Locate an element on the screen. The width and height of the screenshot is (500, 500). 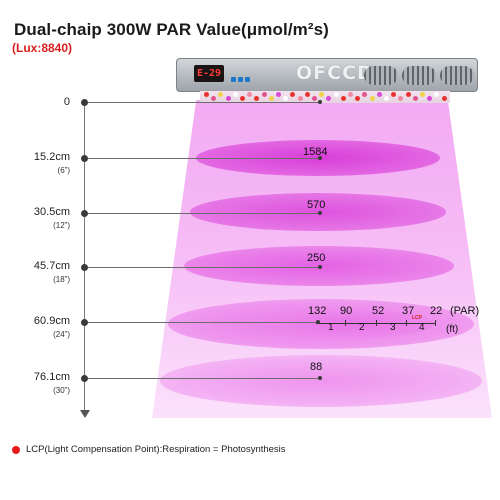
par-unit-label: (PAR) is located at coordinates (465, 311).